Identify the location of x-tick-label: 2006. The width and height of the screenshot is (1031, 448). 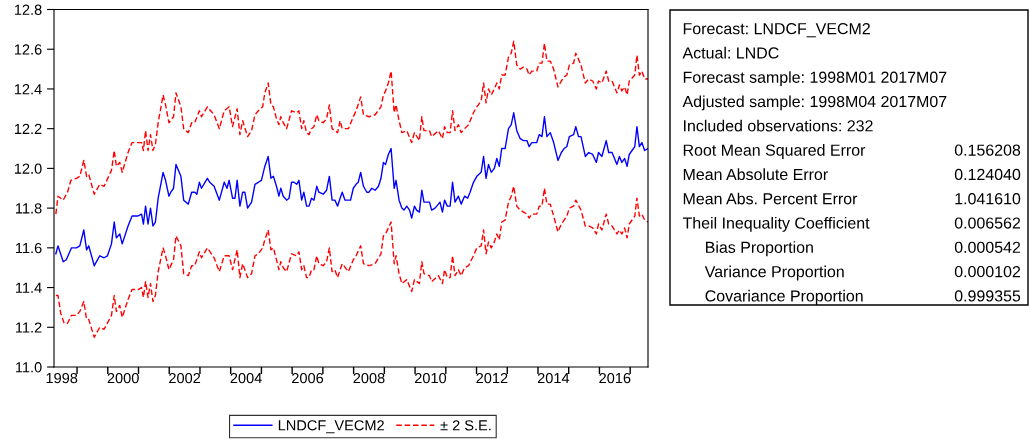
(308, 378).